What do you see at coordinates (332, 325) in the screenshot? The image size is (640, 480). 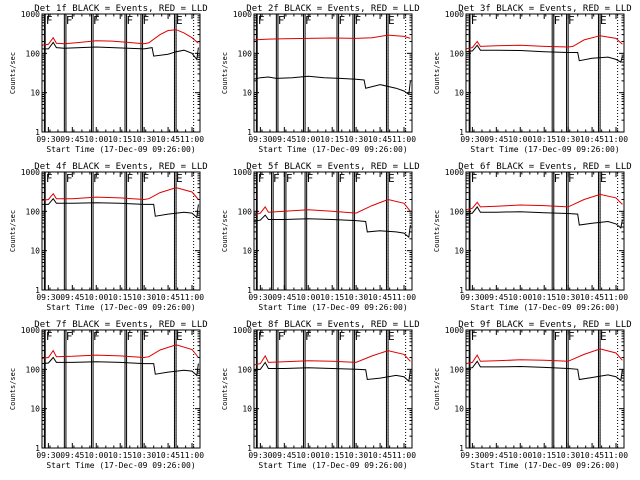 I see `panel-title: Det 8f BLACK = Events, RED = LLD` at bounding box center [332, 325].